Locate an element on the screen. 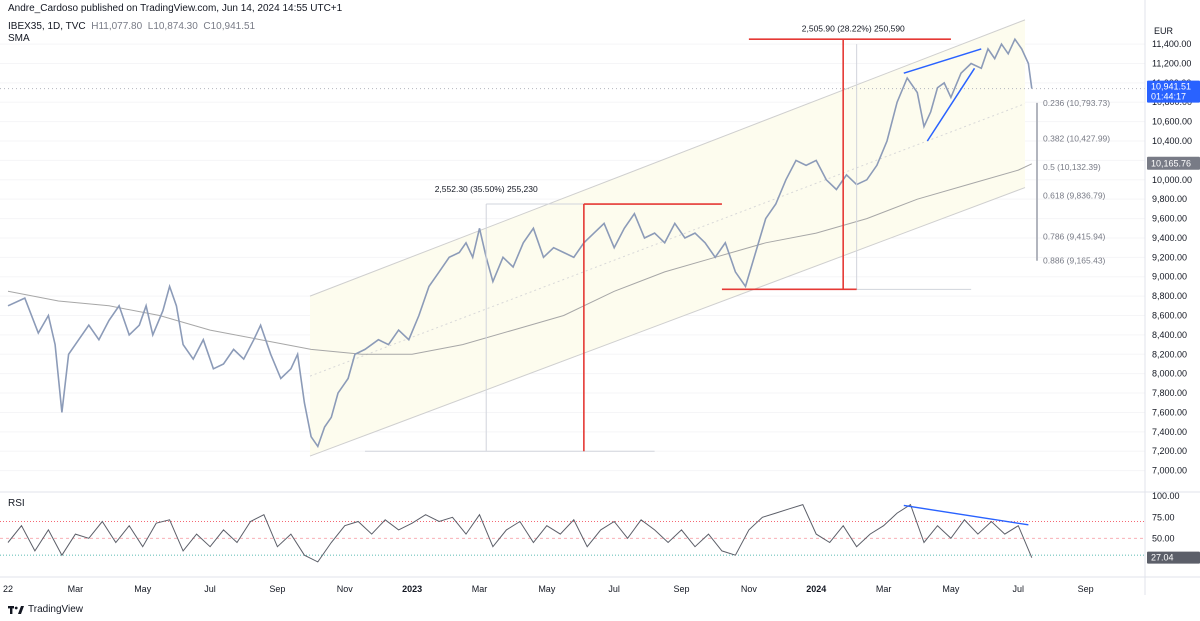 This screenshot has width=1200, height=621. last-price-value: 10,941.51 is located at coordinates (1171, 87).